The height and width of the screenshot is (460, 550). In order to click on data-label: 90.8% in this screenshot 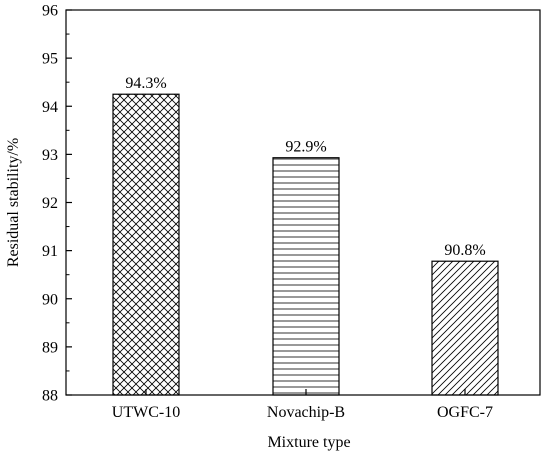, I will do `click(464, 250)`.